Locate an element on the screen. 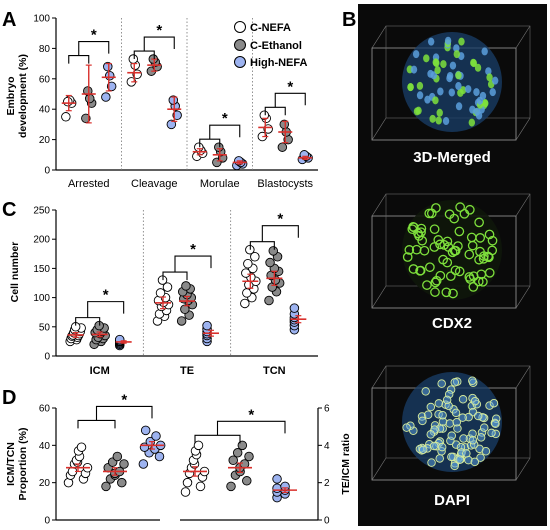  image-caption-dapi: DAPI is located at coordinates (452, 500).